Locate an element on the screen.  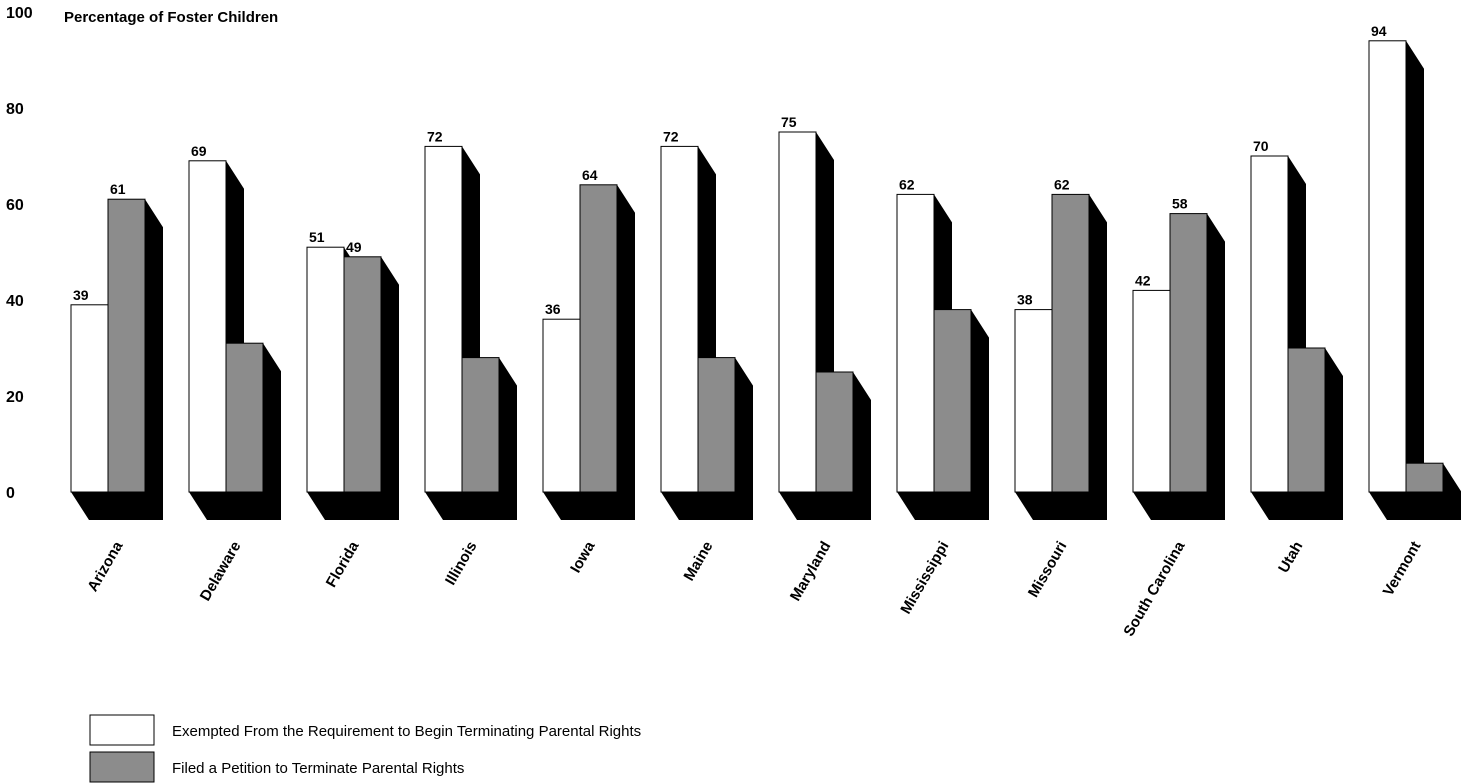
data-label-missouri-filed-petition: 62 is located at coordinates (1062, 184).